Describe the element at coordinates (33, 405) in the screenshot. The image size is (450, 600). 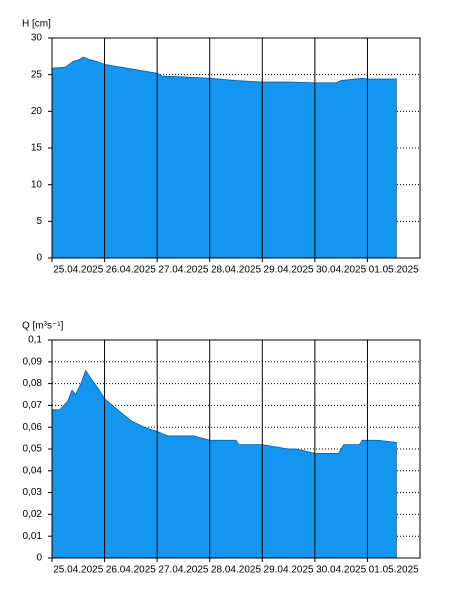
I see `y-tick-label: 0,07` at that location.